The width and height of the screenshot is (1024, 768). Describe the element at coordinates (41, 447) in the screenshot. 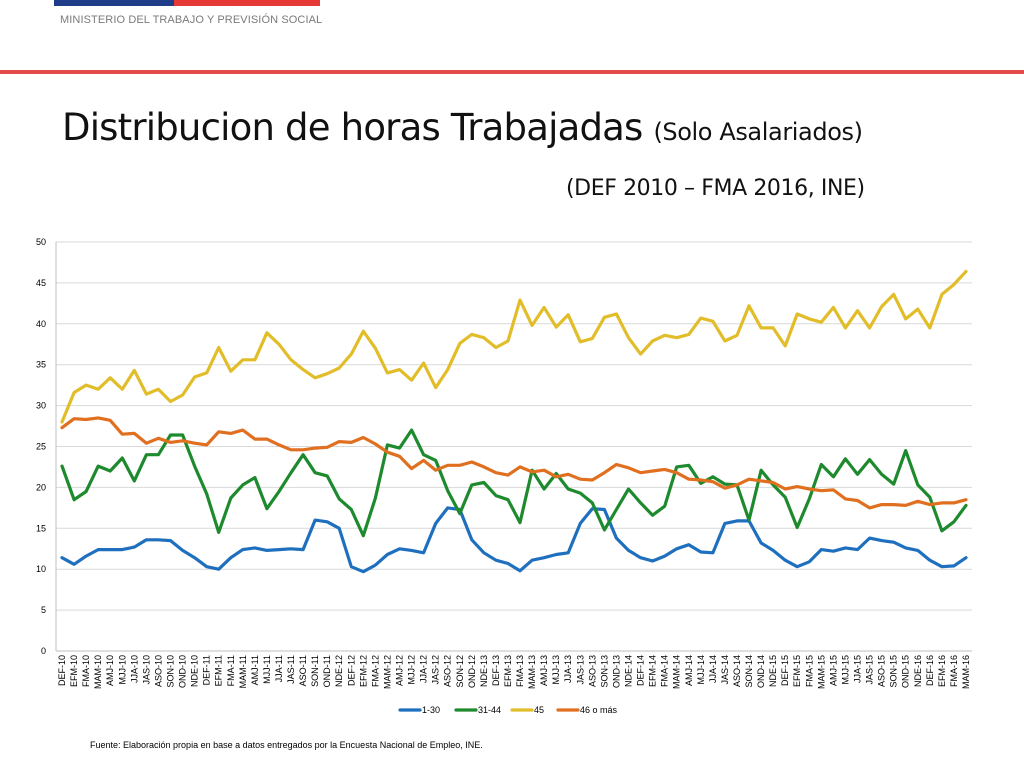

I see `y-tick-label: 25` at that location.